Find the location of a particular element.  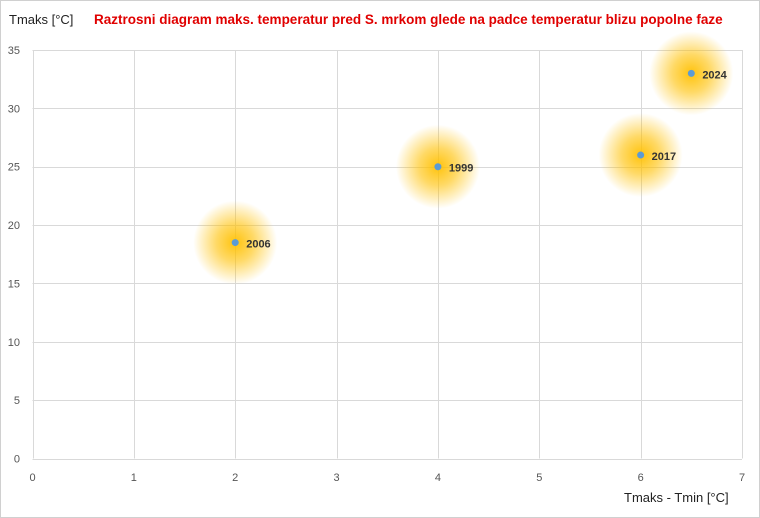

y-tick-label: 30 is located at coordinates (14, 109).